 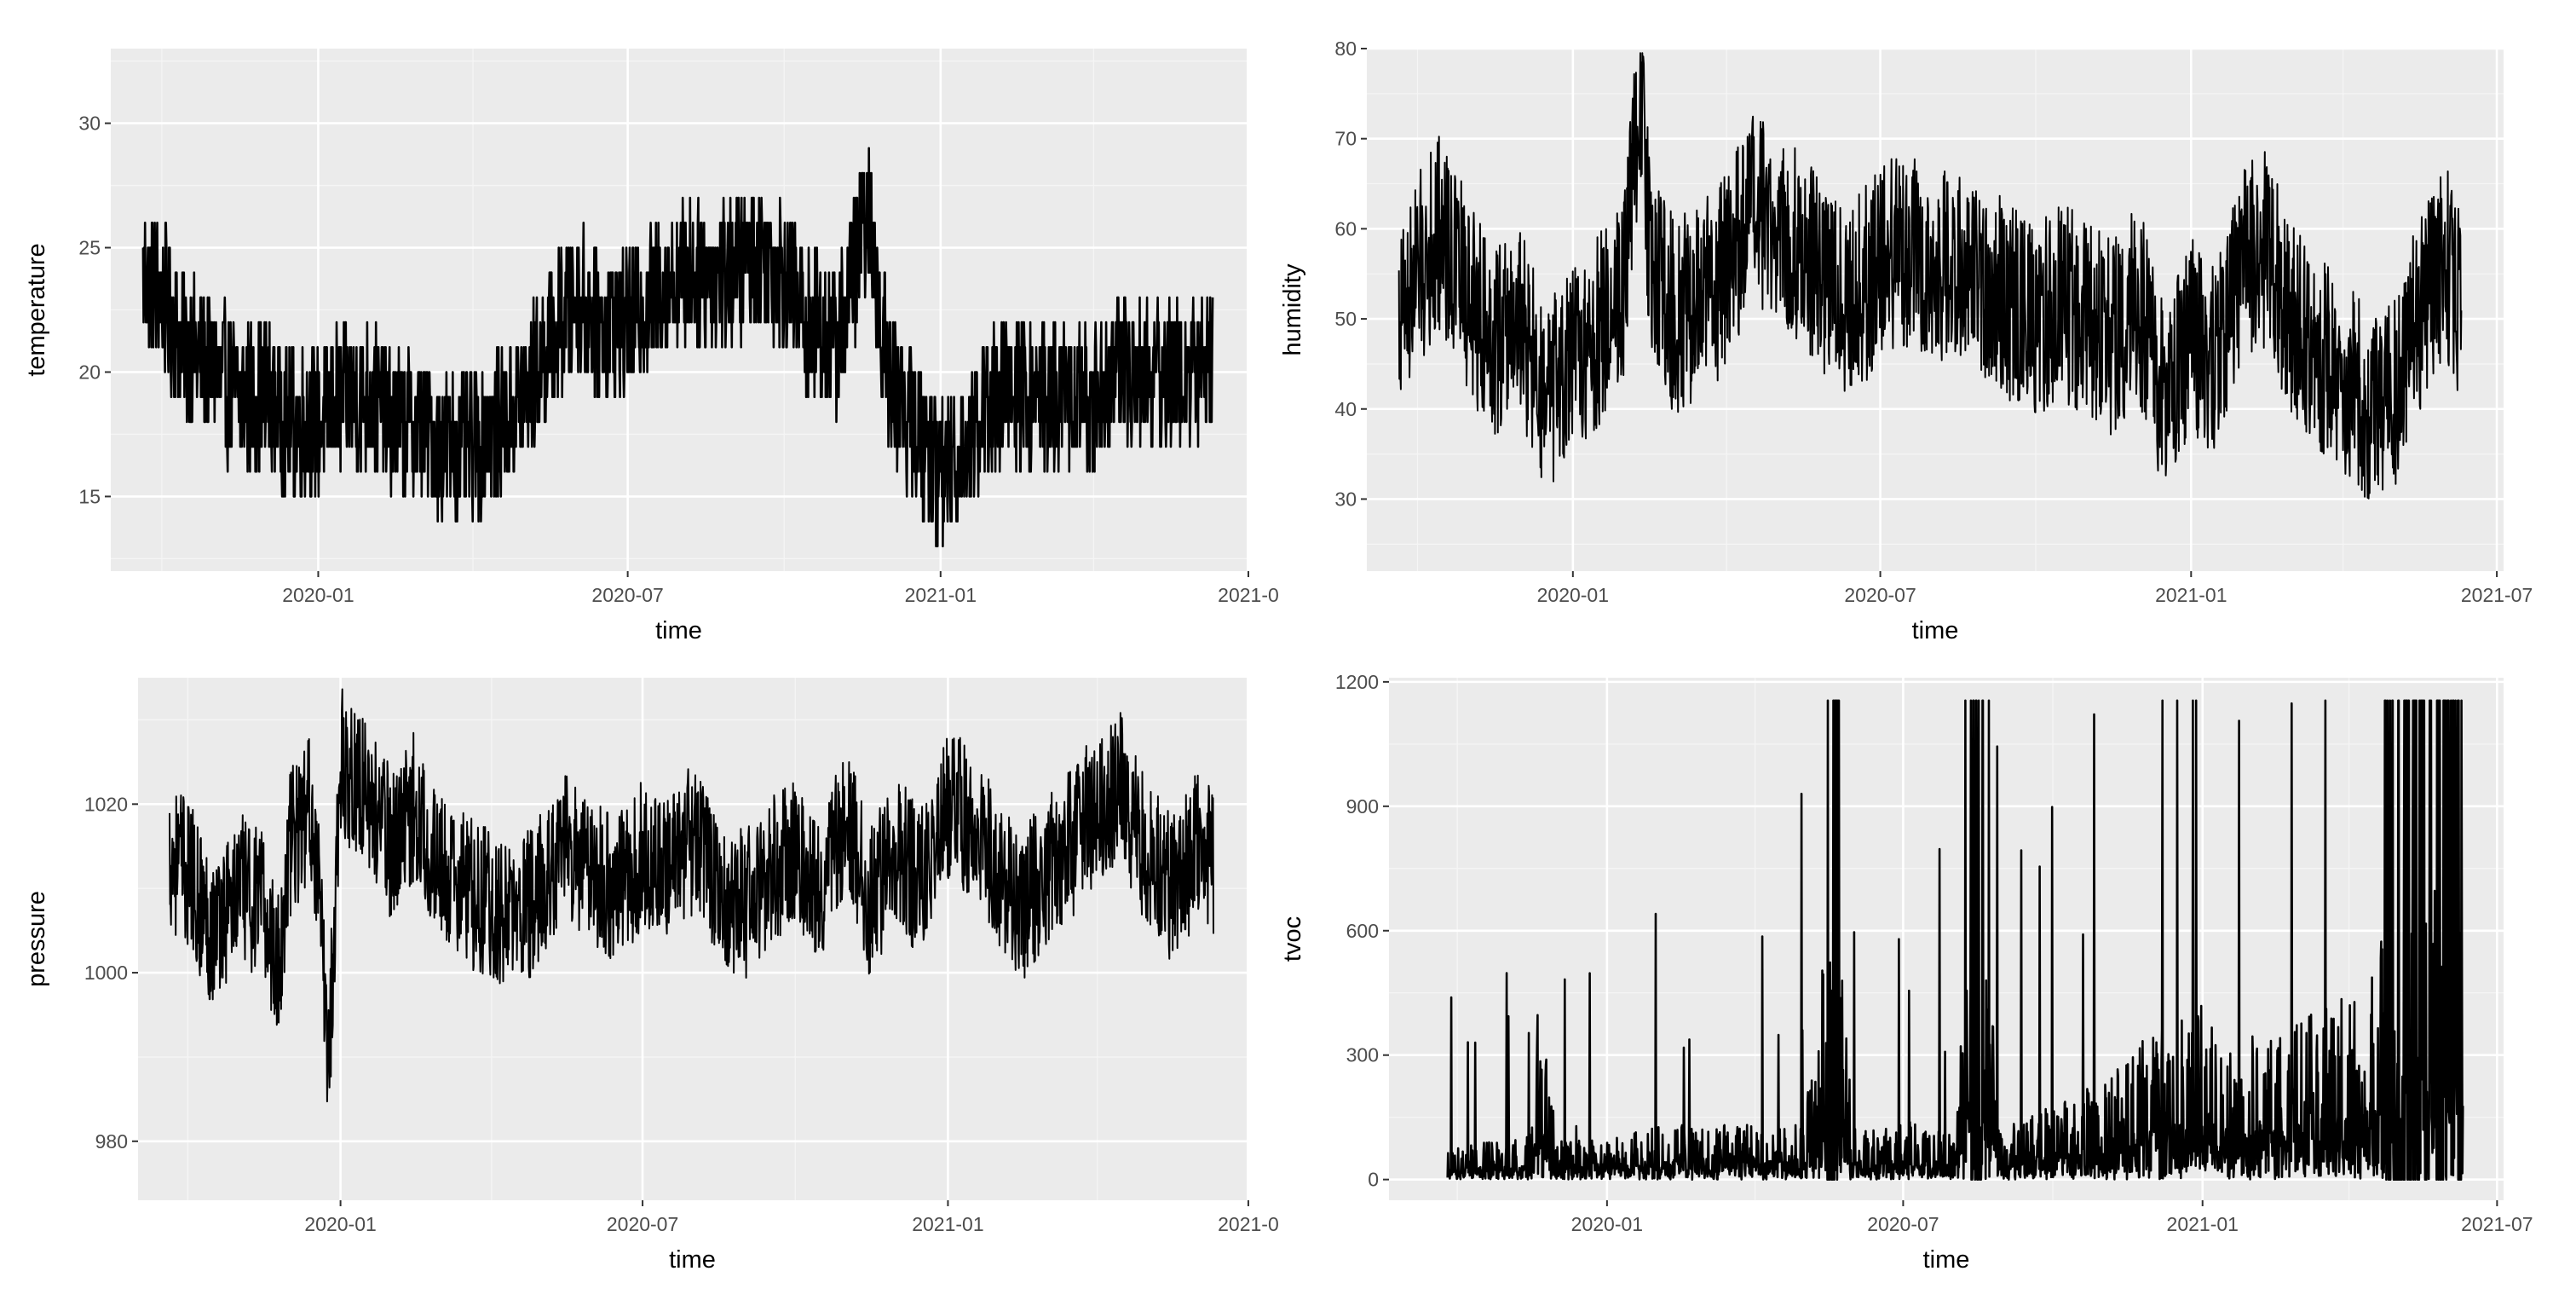 What do you see at coordinates (1292, 939) in the screenshot?
I see `y-axis-title: tvoc` at bounding box center [1292, 939].